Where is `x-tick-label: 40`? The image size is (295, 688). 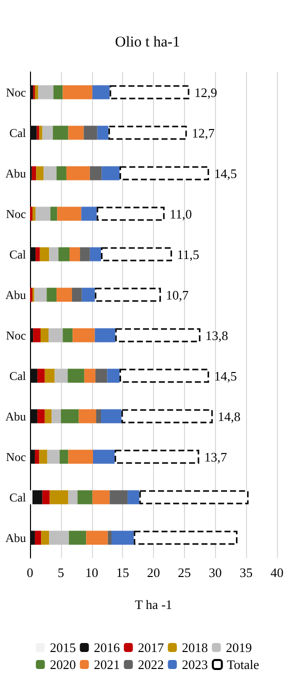 x-tick-label: 40 is located at coordinates (277, 572).